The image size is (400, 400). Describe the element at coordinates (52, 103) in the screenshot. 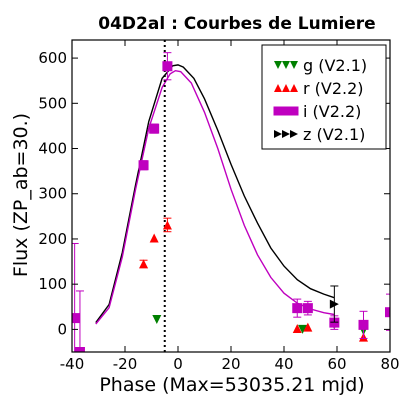

I see `y-tick-label: 500` at that location.